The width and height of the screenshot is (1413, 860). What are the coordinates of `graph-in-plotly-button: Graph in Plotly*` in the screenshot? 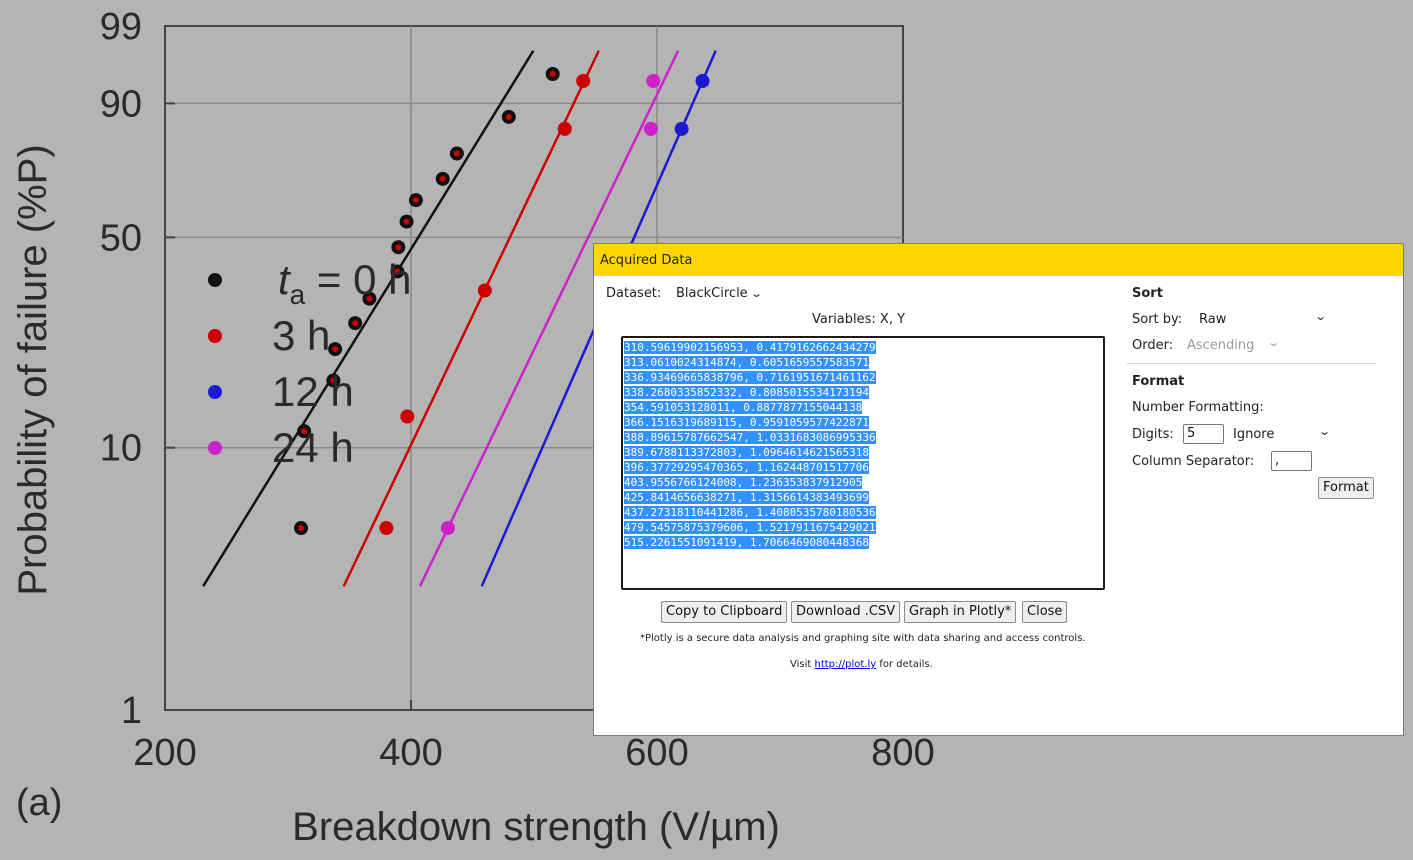 It's located at (960, 612).